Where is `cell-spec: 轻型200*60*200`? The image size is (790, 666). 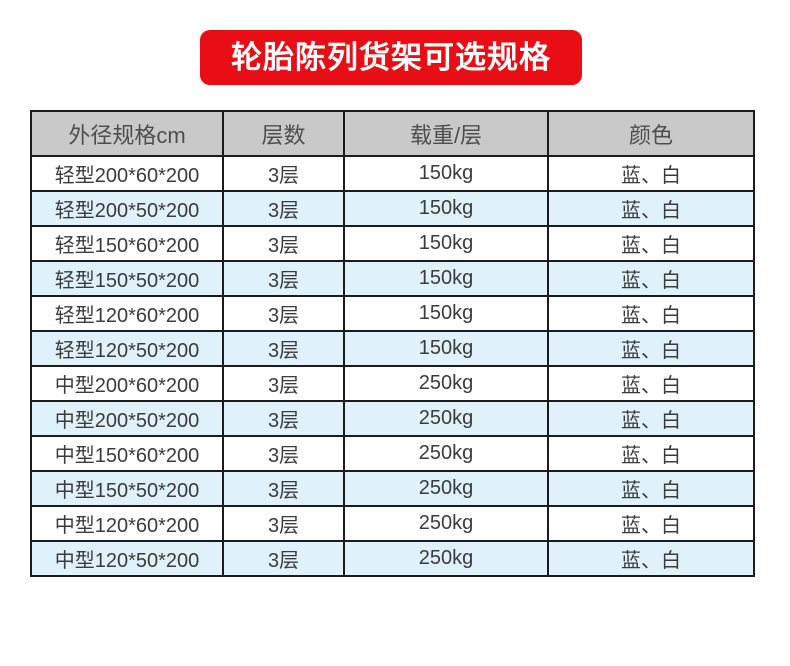 cell-spec: 轻型200*60*200 is located at coordinates (127, 173).